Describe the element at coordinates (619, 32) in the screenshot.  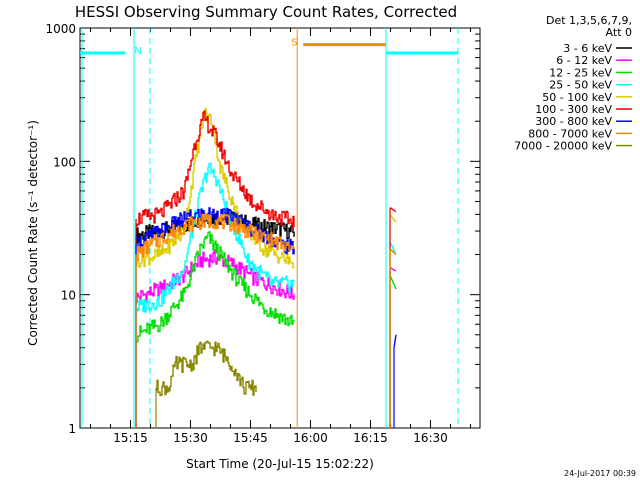
I see `legend-header-line-2: Att 0` at that location.